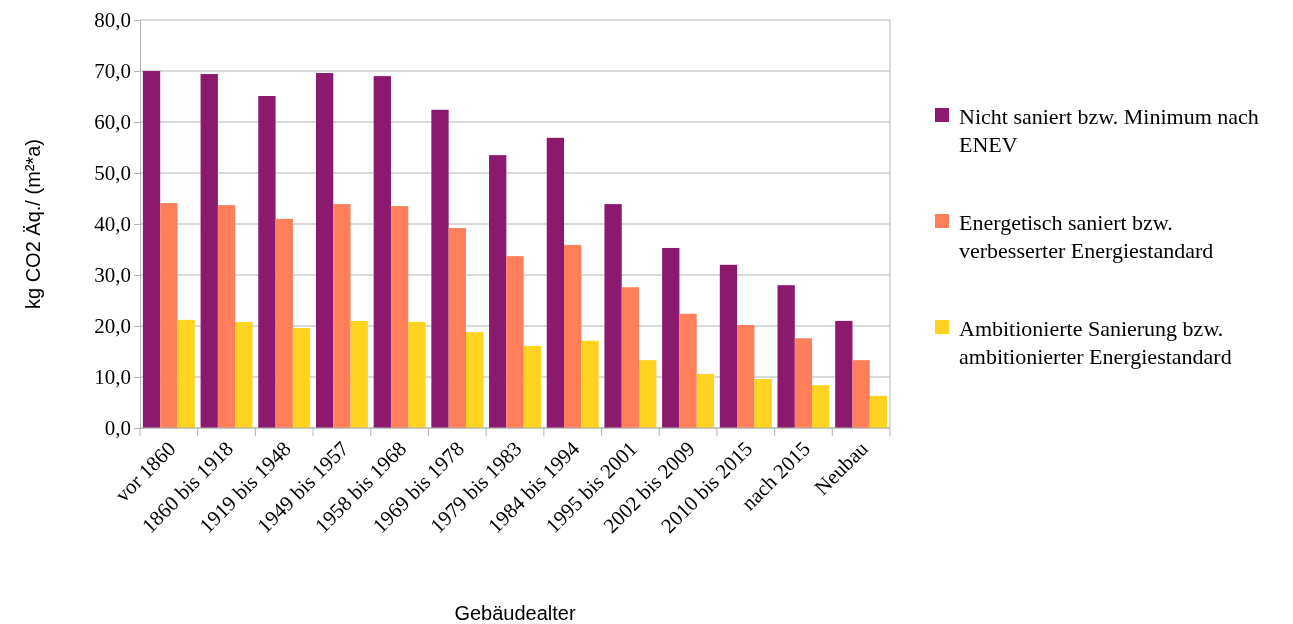 The image size is (1293, 624). What do you see at coordinates (515, 613) in the screenshot?
I see `x-axis-title: Gebäudealter` at bounding box center [515, 613].